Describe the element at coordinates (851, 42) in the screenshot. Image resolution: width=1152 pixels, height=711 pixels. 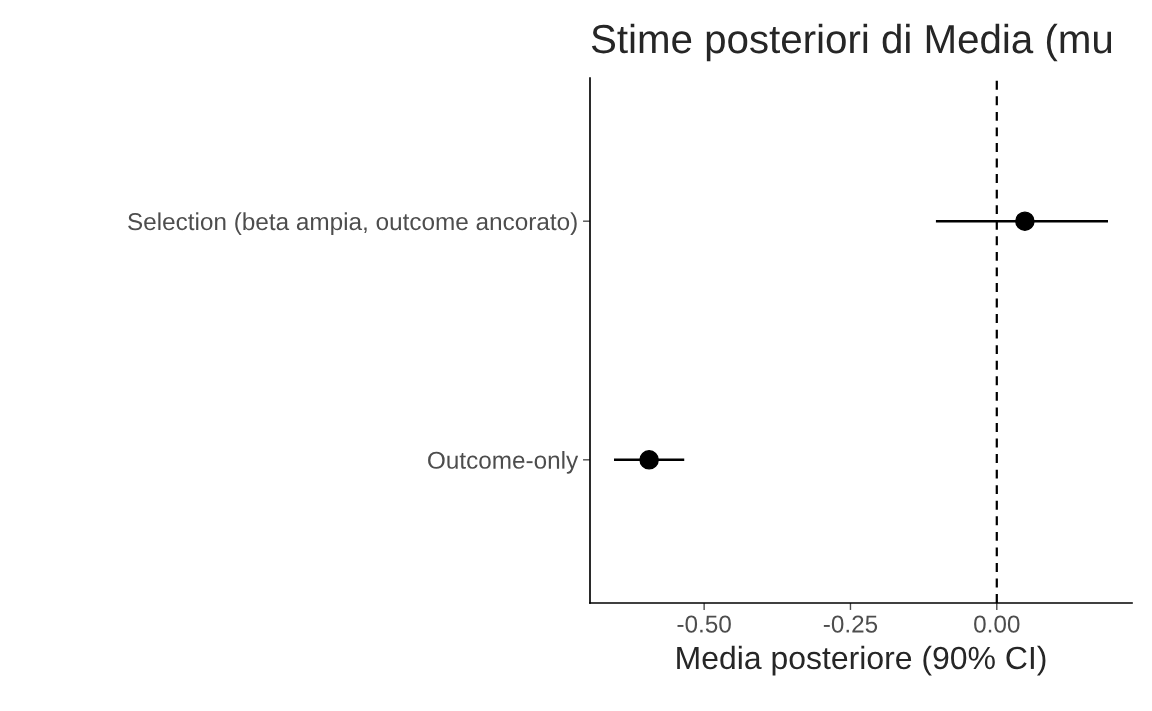
I see `chart-title: Stime posteriori di Media (mu` at that location.